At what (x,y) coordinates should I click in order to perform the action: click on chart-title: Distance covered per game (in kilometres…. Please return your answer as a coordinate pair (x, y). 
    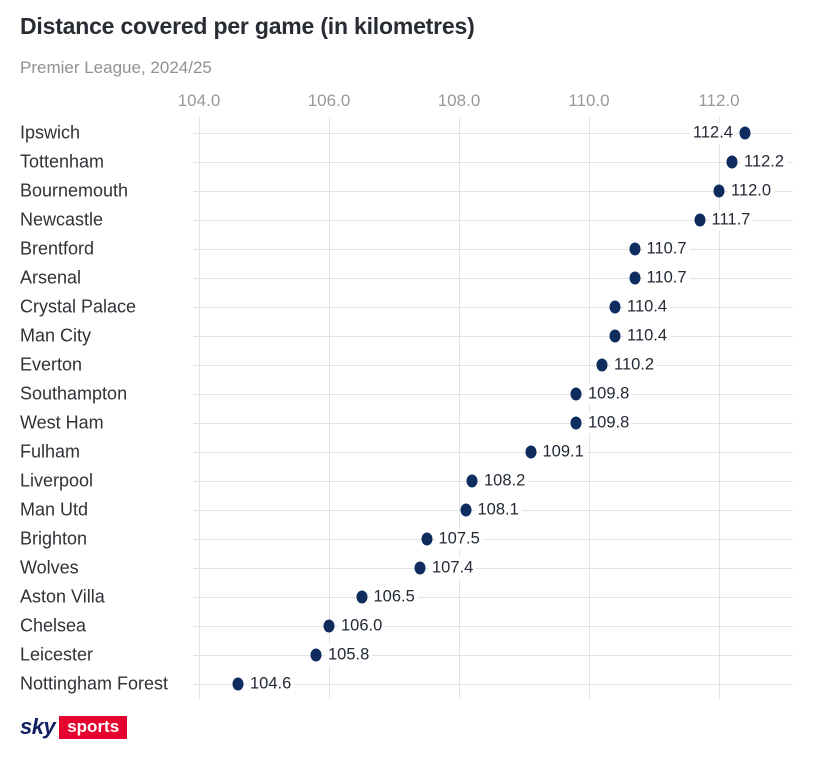
    Looking at the image, I should click on (247, 26).